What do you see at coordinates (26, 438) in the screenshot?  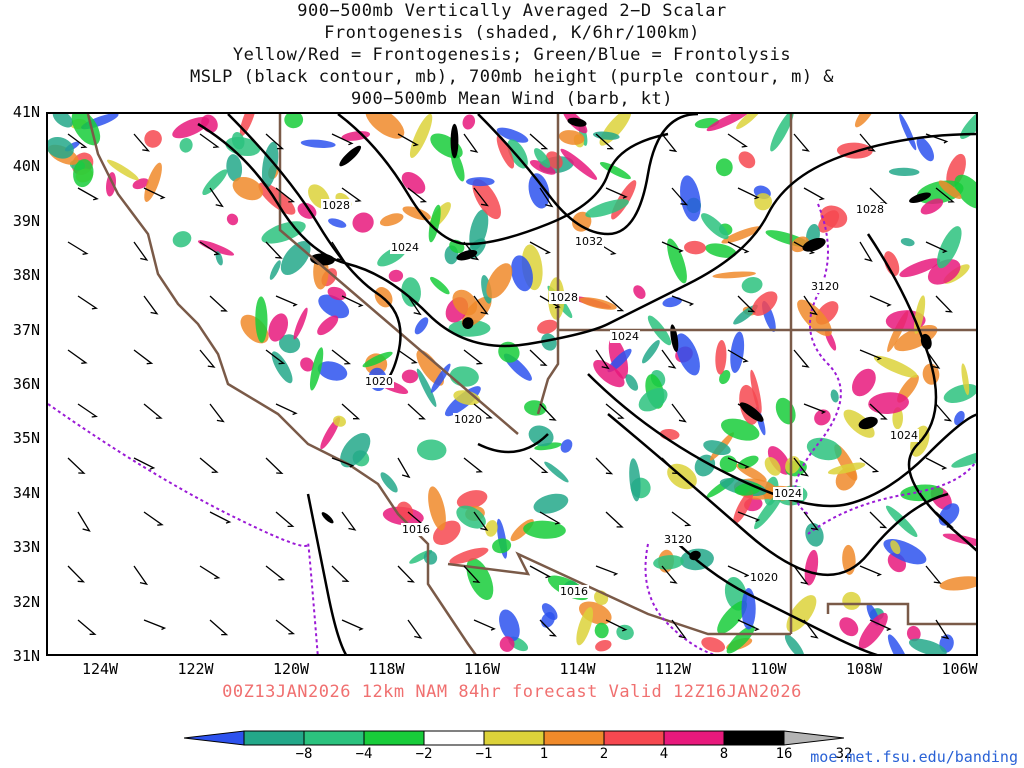 I see `lat-tick-label: 35N` at bounding box center [26, 438].